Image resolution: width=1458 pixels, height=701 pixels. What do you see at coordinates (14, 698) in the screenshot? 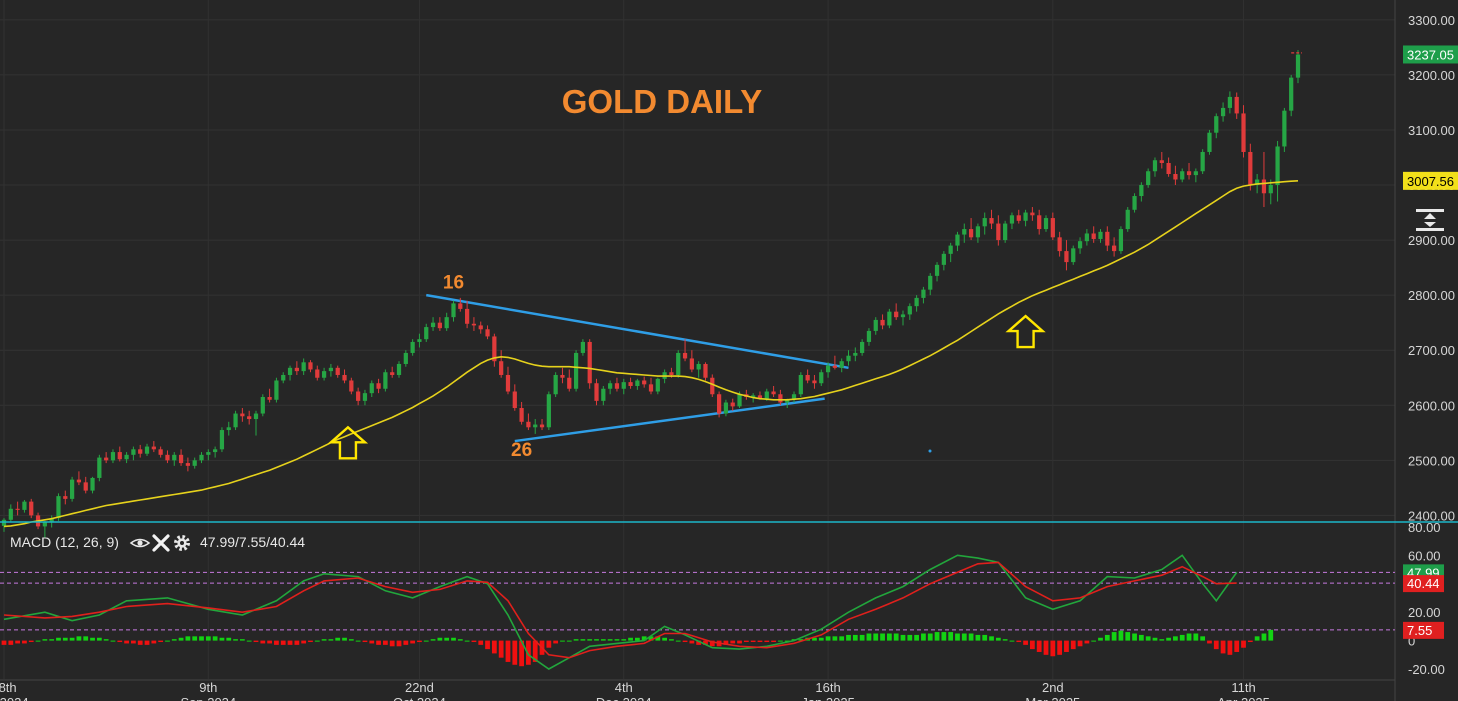
I see `date-tick-month: Jul 2024` at bounding box center [14, 698].